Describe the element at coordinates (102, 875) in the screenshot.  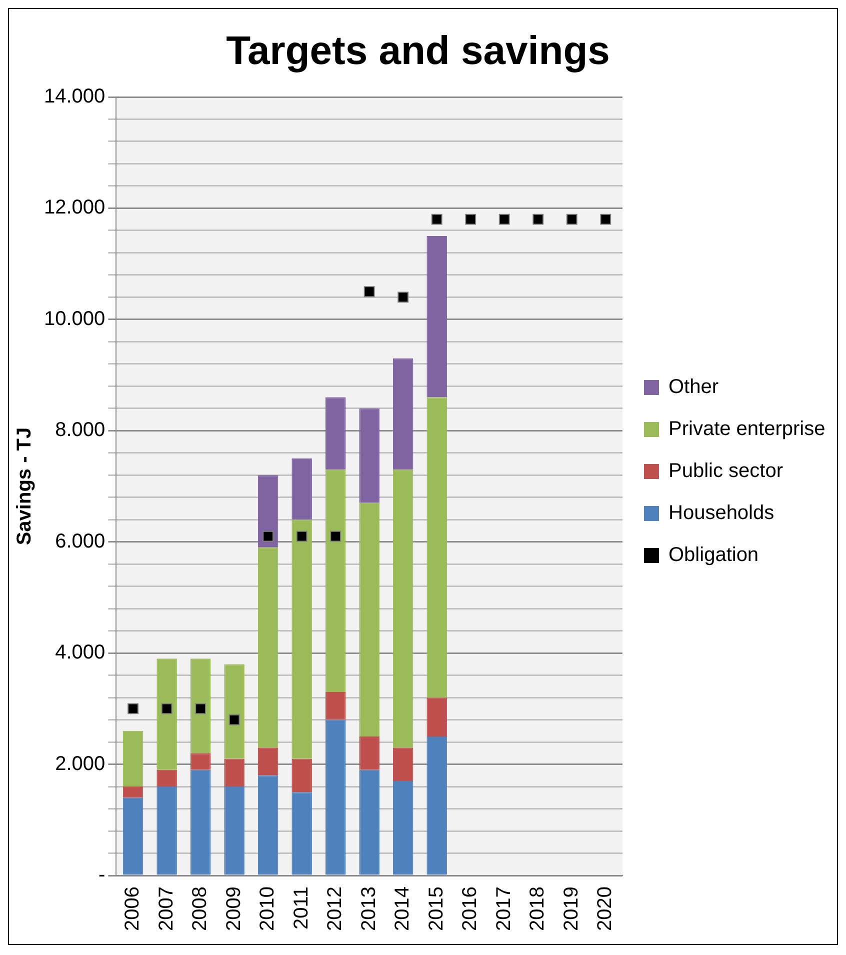
I see `y-tick-label: -` at that location.